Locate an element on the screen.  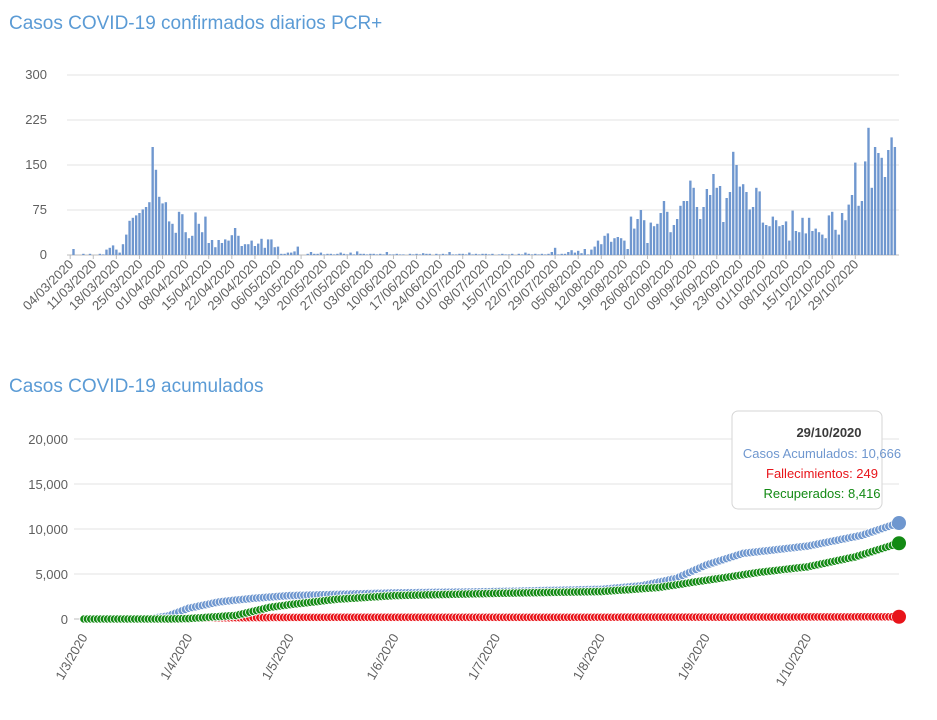
tooltip-line: Fallecimientos: 249 is located at coordinates (822, 473).